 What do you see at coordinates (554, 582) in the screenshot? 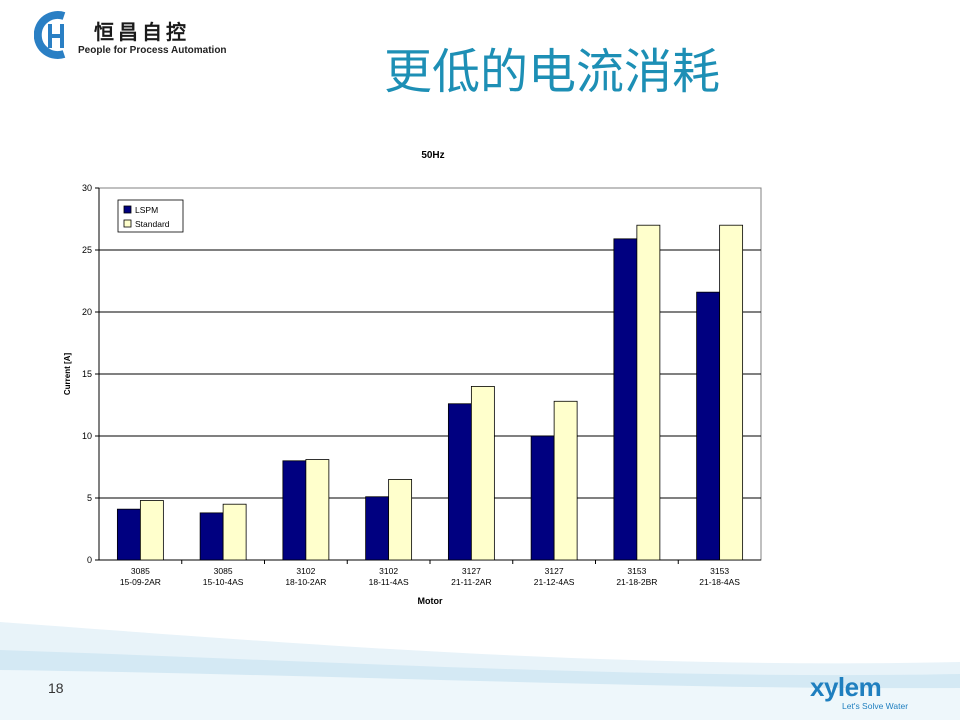
I see `x-tick-label-variant: 21-12-4AS` at bounding box center [554, 582].